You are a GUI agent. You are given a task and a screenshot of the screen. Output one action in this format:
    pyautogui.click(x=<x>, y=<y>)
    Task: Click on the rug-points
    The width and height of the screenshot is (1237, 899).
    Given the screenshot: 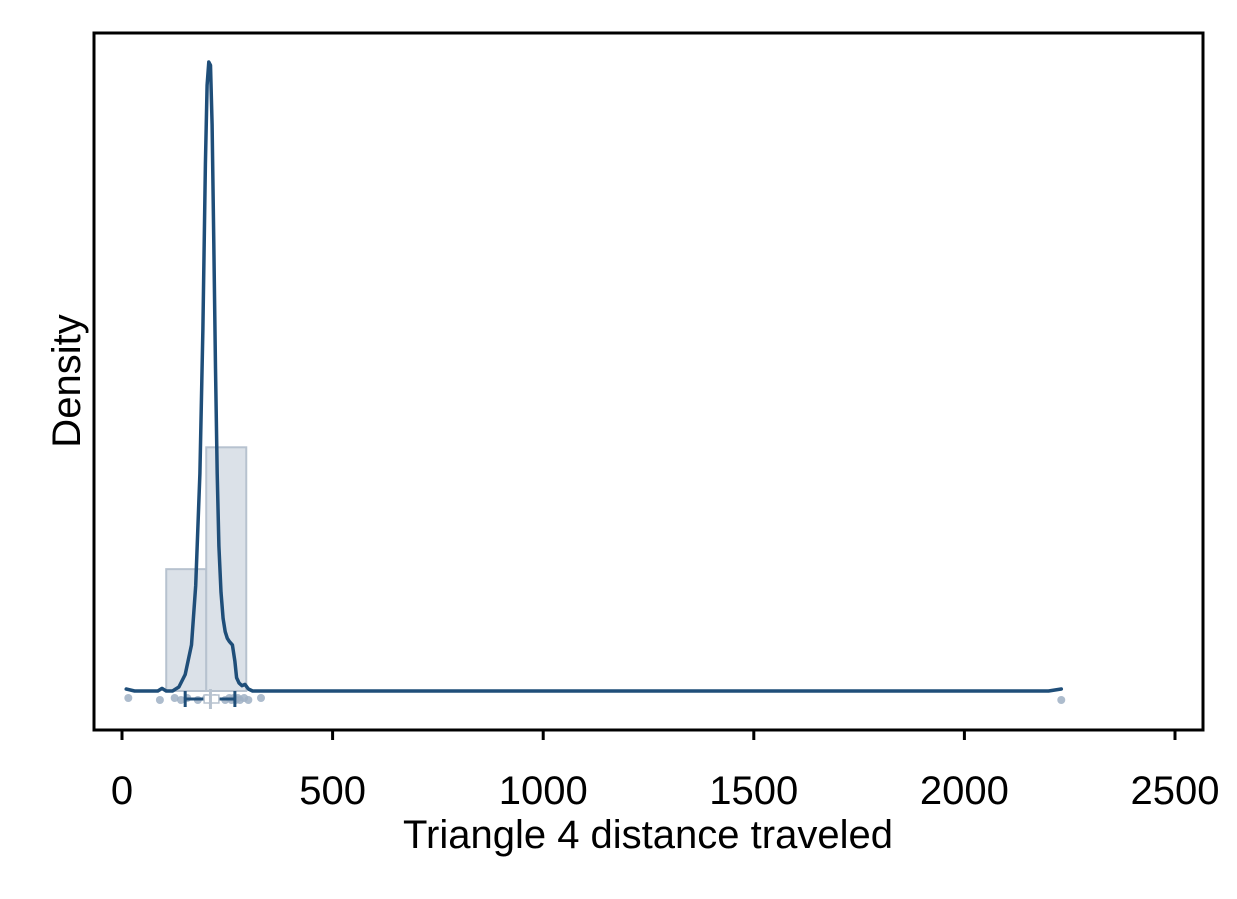 What is the action you would take?
    pyautogui.click(x=595, y=699)
    